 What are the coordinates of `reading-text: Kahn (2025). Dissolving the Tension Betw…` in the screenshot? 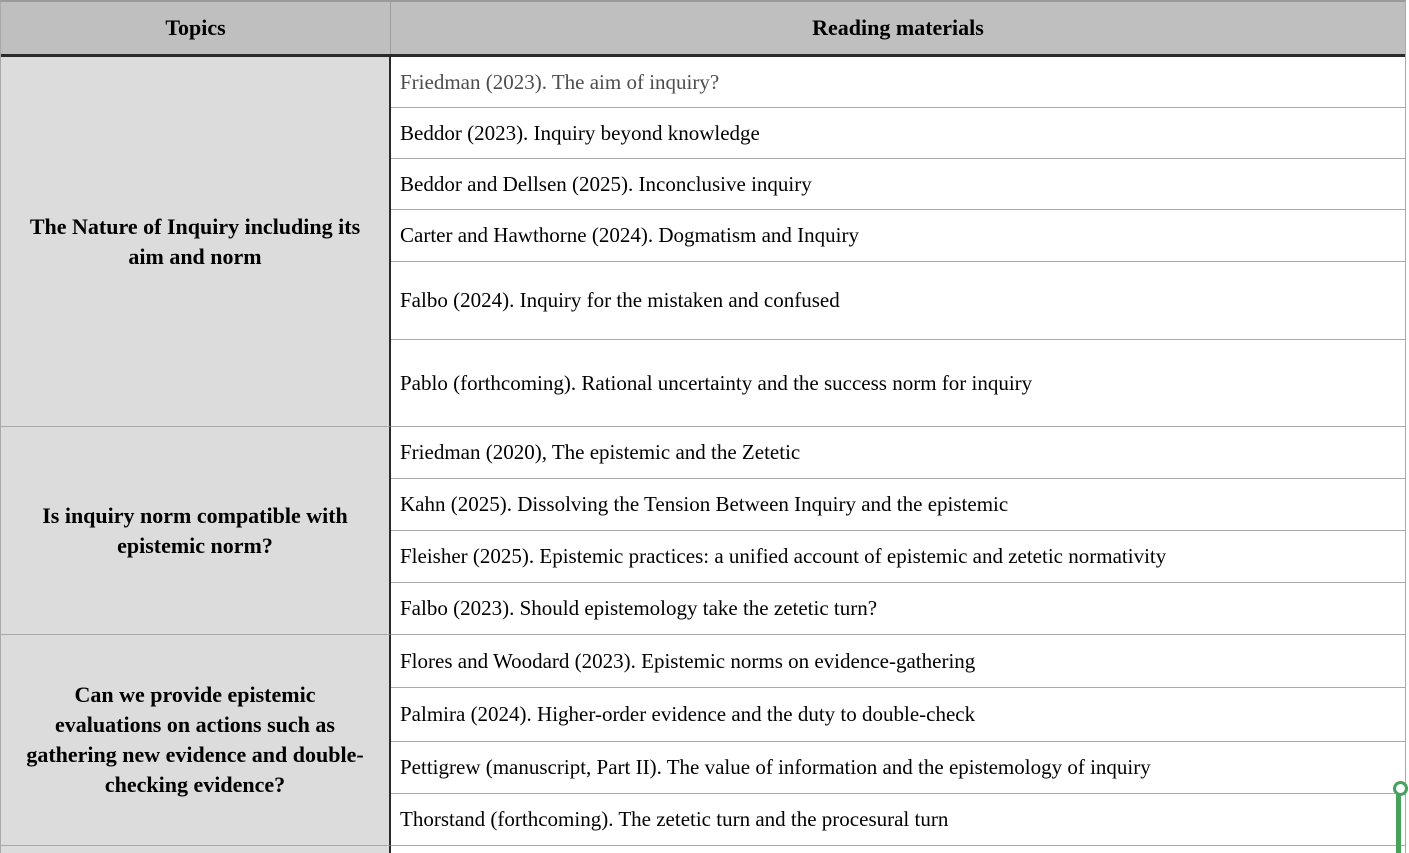 It's located at (704, 504).